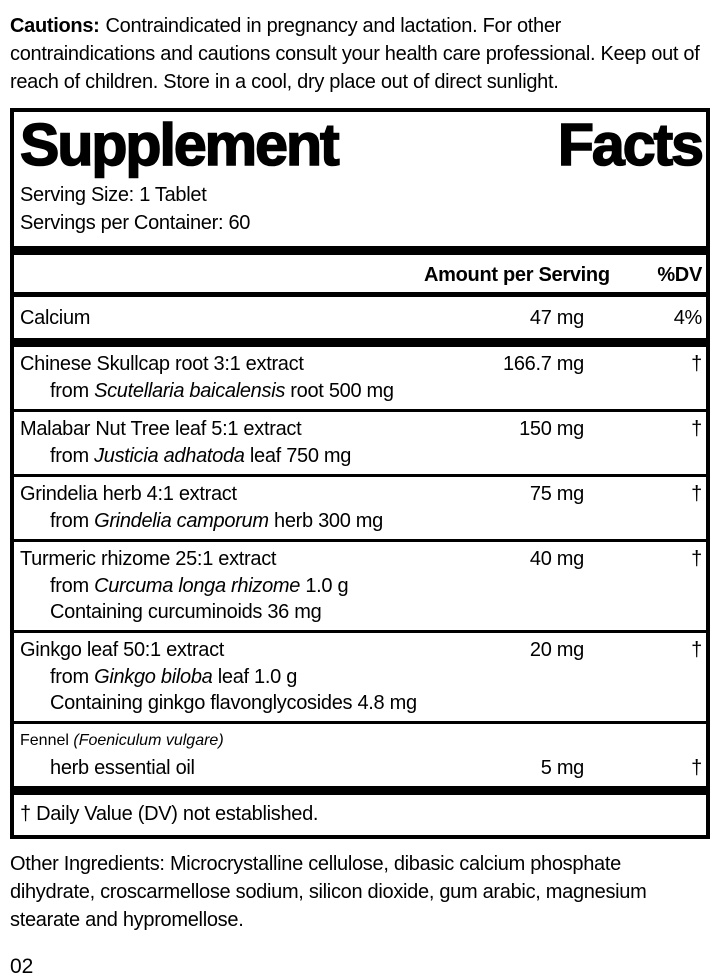 The height and width of the screenshot is (980, 720). Describe the element at coordinates (179, 145) in the screenshot. I see `panel-title-word1: Supplement` at that location.